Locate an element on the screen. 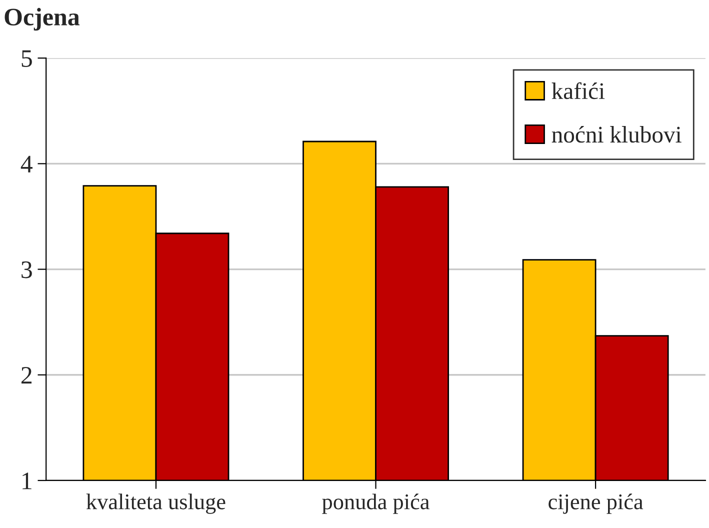  x-tick-label: kvaliteta usluge is located at coordinates (156, 504).